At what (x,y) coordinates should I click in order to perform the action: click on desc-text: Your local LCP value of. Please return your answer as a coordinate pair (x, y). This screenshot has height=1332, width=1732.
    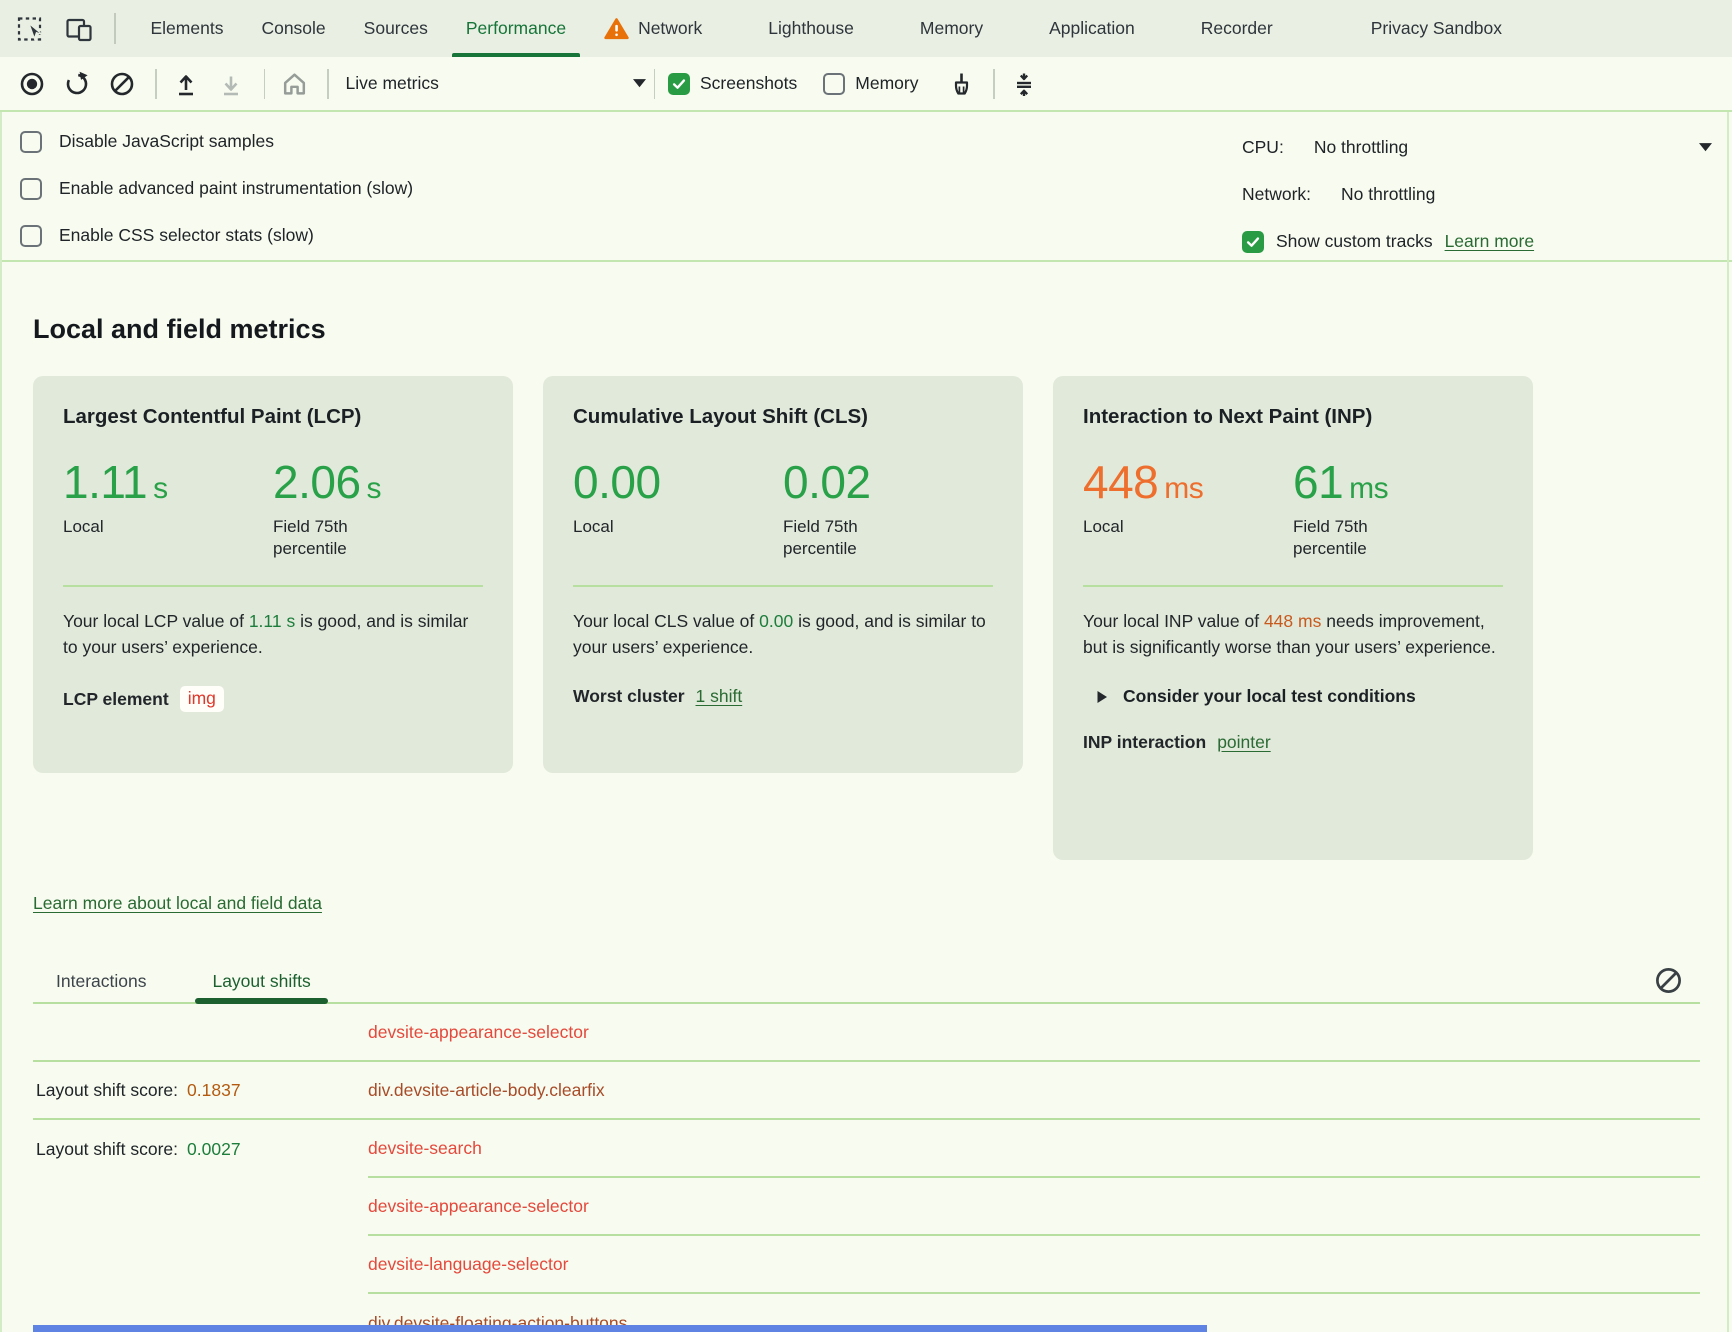
    Looking at the image, I should click on (156, 620).